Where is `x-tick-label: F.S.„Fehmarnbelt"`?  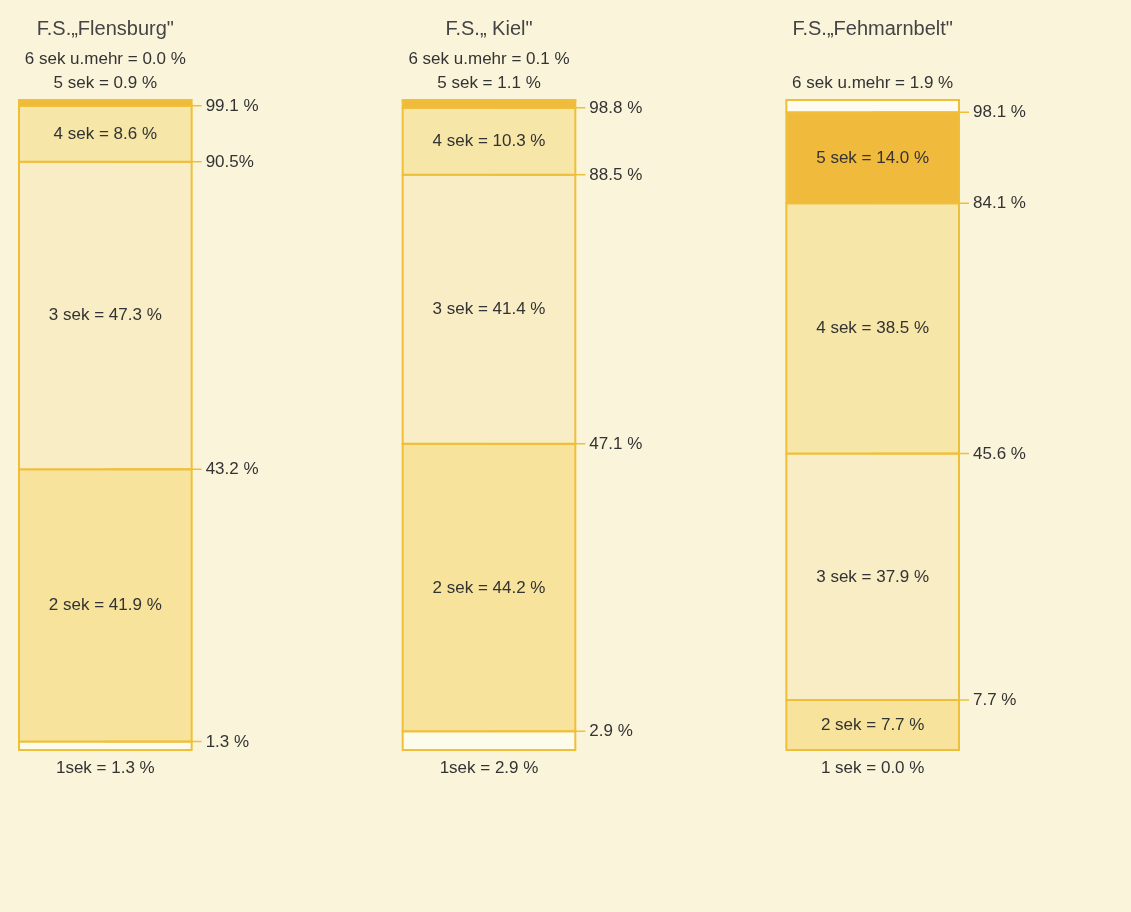
x-tick-label: F.S.„Fehmarnbelt" is located at coordinates (872, 27).